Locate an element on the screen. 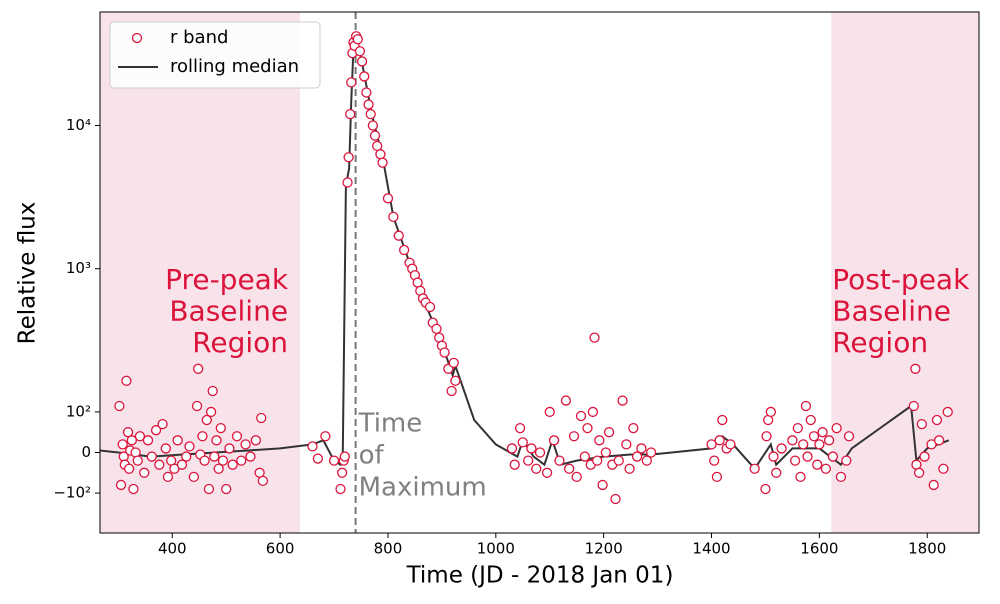 The width and height of the screenshot is (1000, 604). x-tick-label: 1600 is located at coordinates (819, 549).